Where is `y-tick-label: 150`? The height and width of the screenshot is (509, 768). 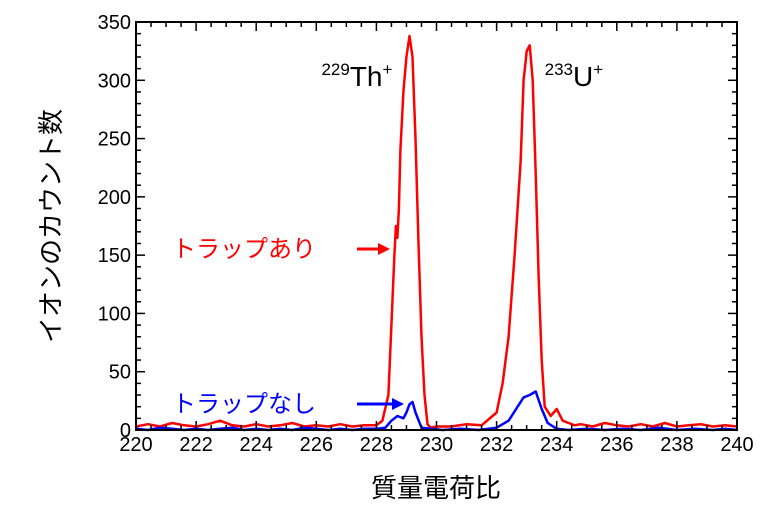 y-tick-label: 150 is located at coordinates (114, 256).